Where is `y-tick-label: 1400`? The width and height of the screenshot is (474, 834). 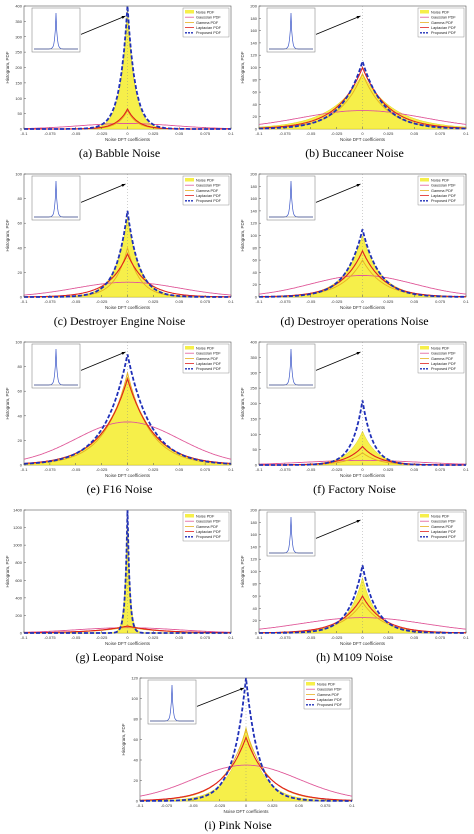
y-tick-label: 1400 is located at coordinates (18, 510).